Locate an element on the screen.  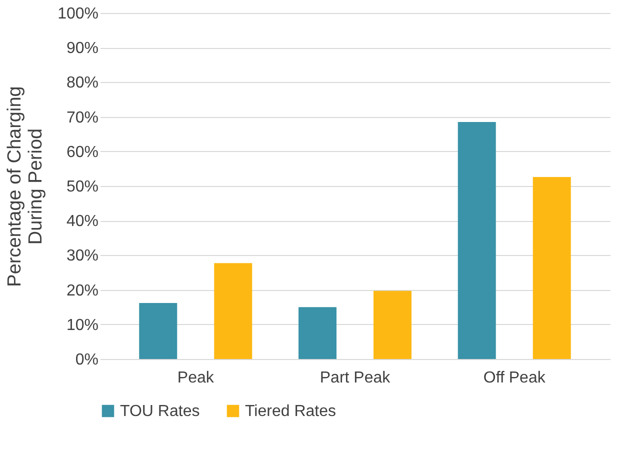
y-tick-label: 10% is located at coordinates (82, 325).